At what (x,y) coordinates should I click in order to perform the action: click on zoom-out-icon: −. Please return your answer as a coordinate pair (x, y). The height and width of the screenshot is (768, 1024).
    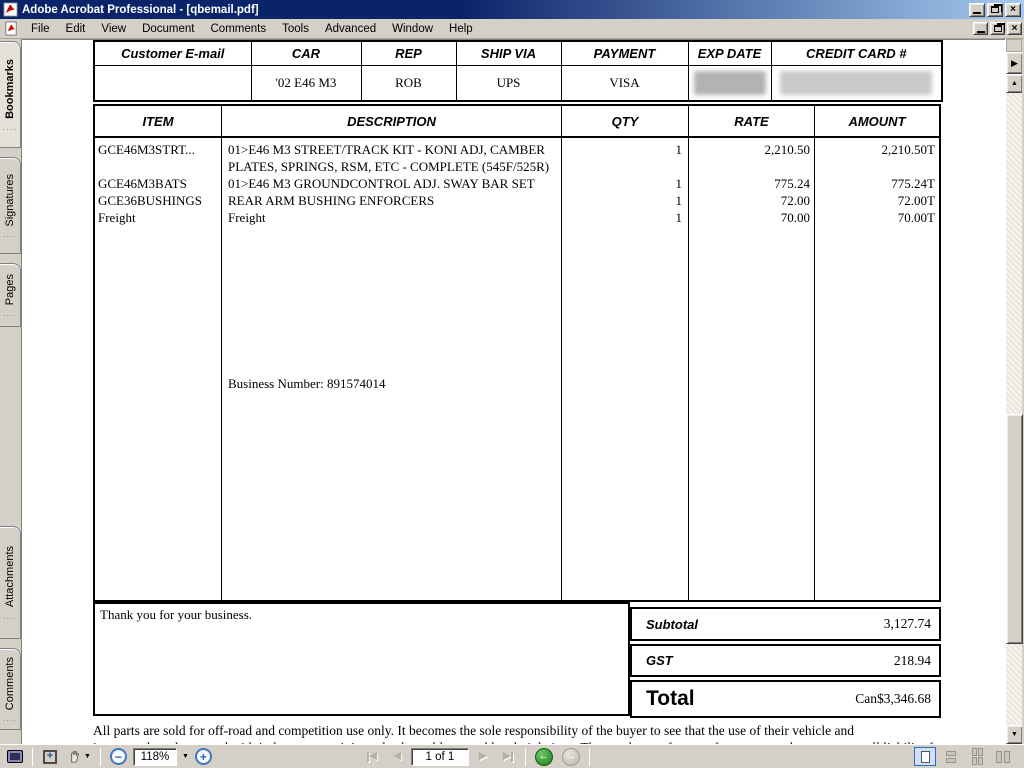
    Looking at the image, I should click on (118, 756).